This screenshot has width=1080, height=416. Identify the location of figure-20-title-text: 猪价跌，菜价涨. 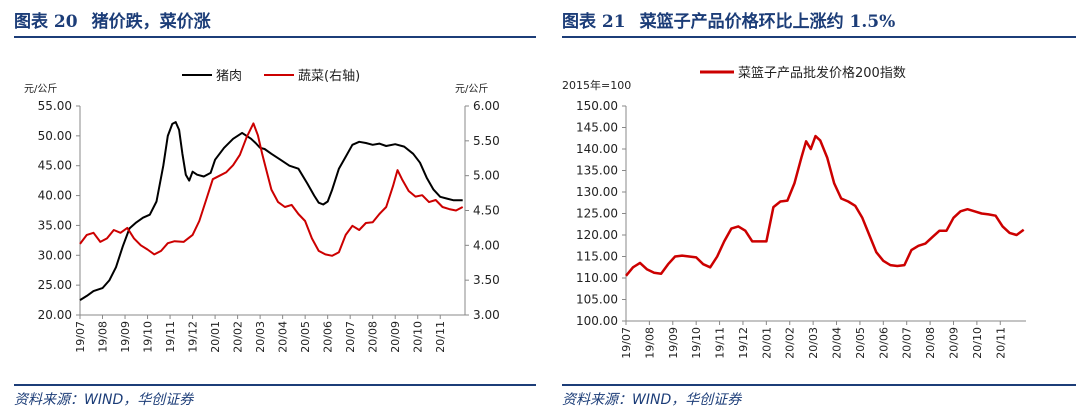
(151, 22).